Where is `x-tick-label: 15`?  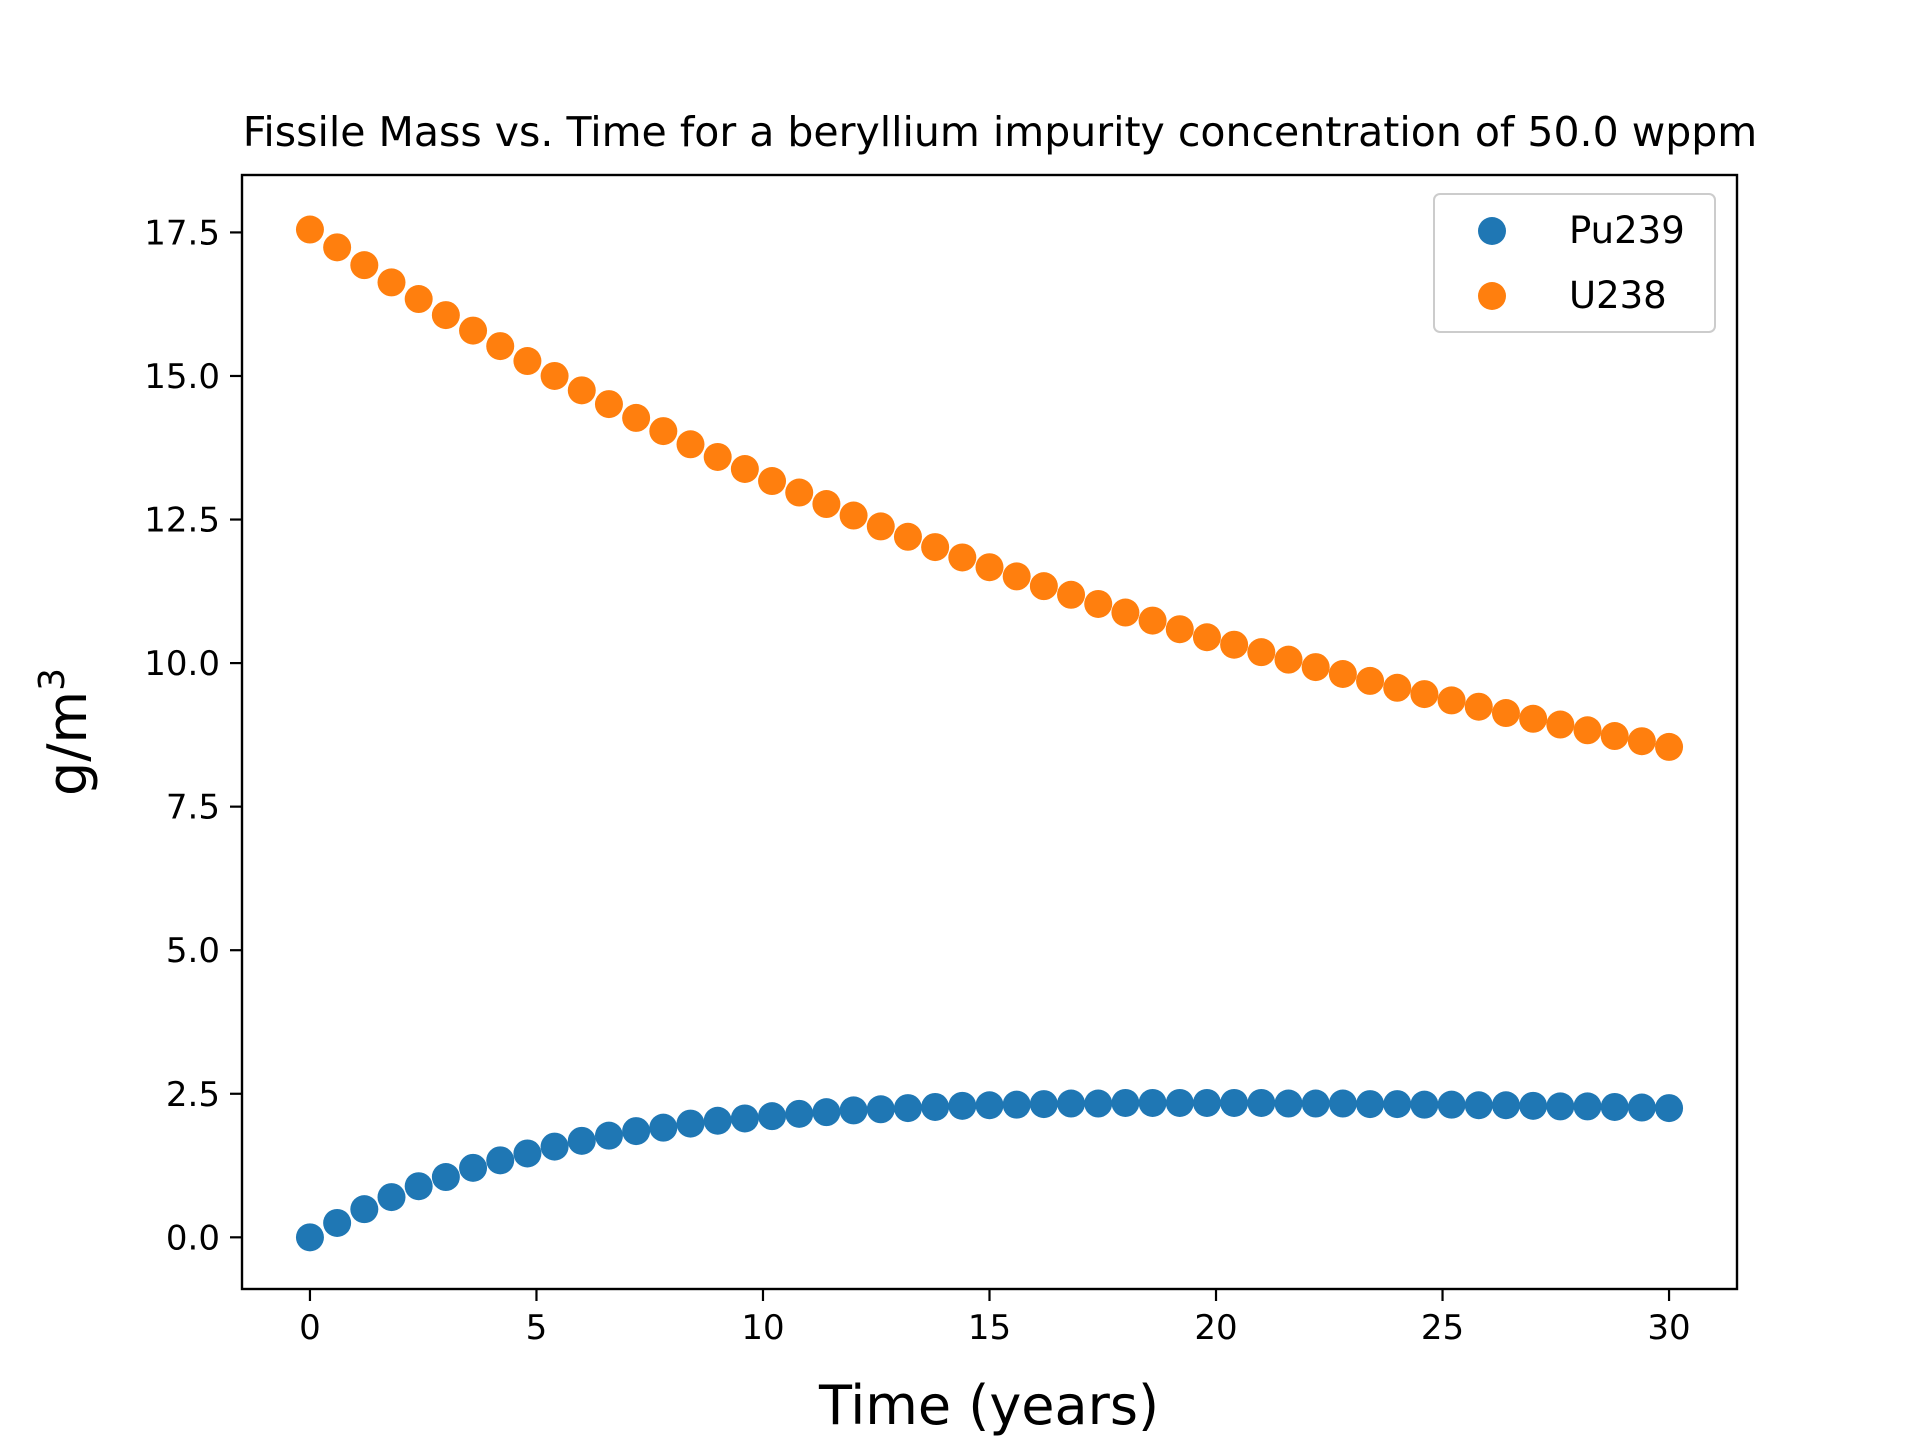
x-tick-label: 15 is located at coordinates (989, 1328).